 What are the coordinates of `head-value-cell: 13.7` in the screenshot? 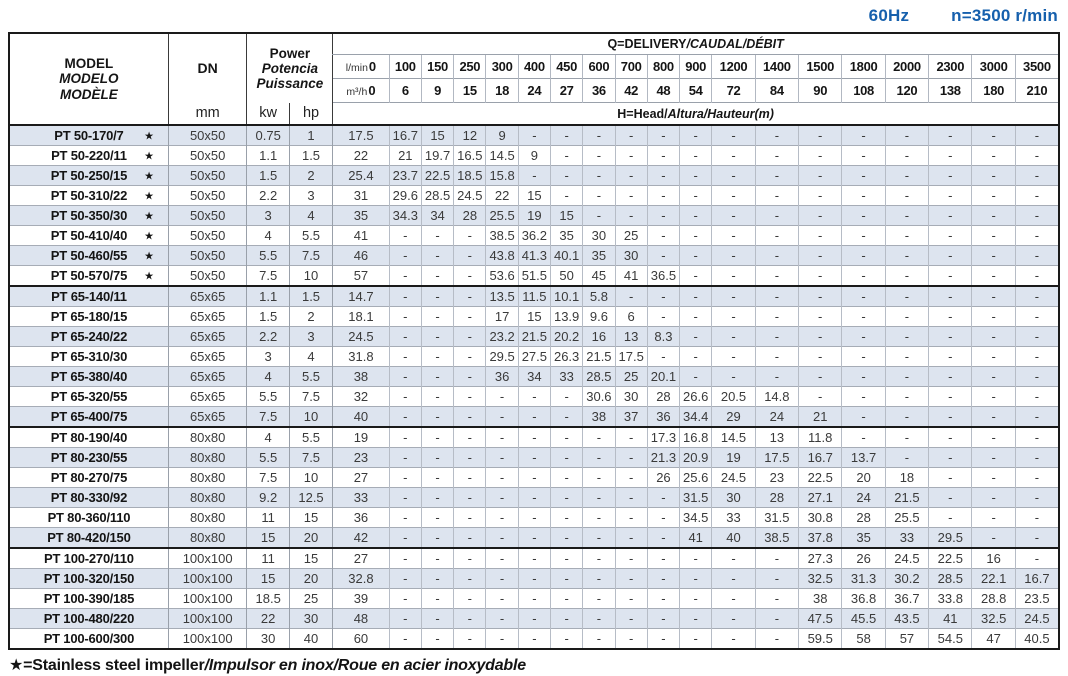 It's located at (863, 457).